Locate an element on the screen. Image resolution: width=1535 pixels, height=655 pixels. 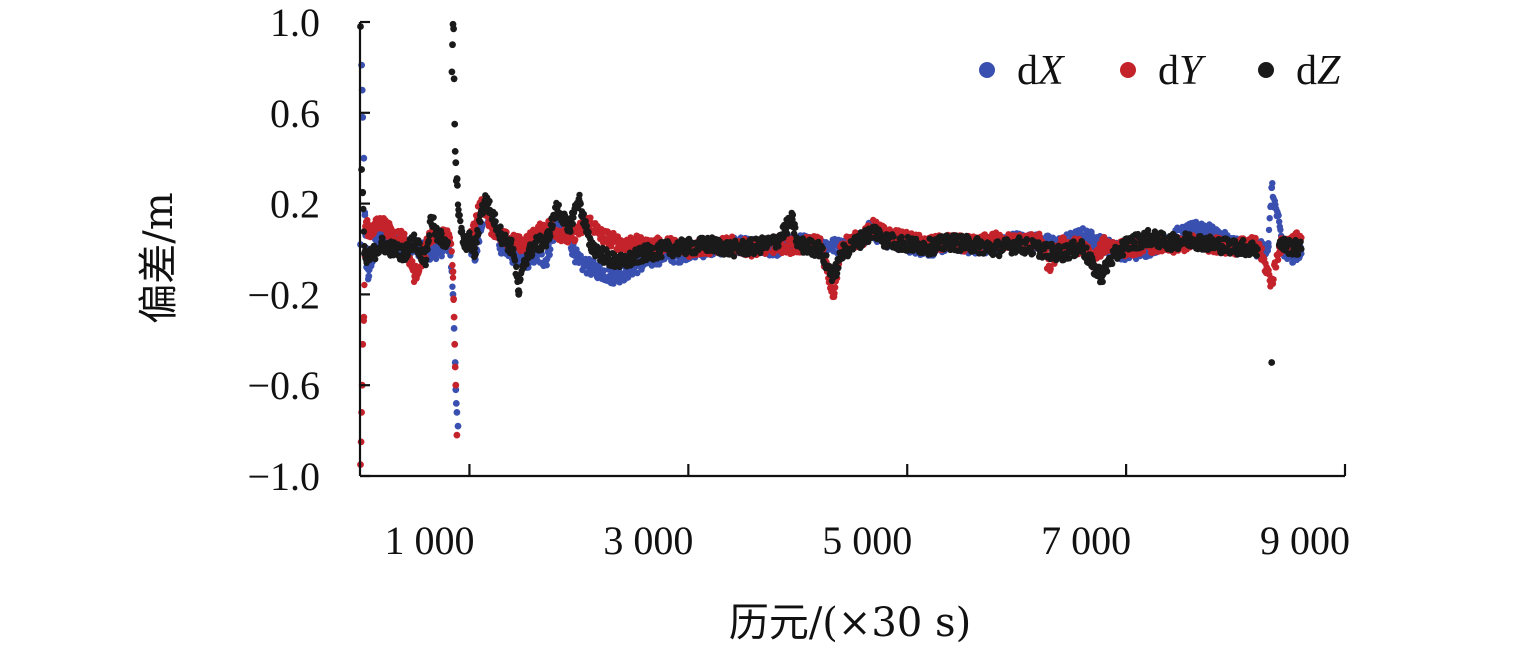
legend-item-dX: dX is located at coordinates (1022, 71).